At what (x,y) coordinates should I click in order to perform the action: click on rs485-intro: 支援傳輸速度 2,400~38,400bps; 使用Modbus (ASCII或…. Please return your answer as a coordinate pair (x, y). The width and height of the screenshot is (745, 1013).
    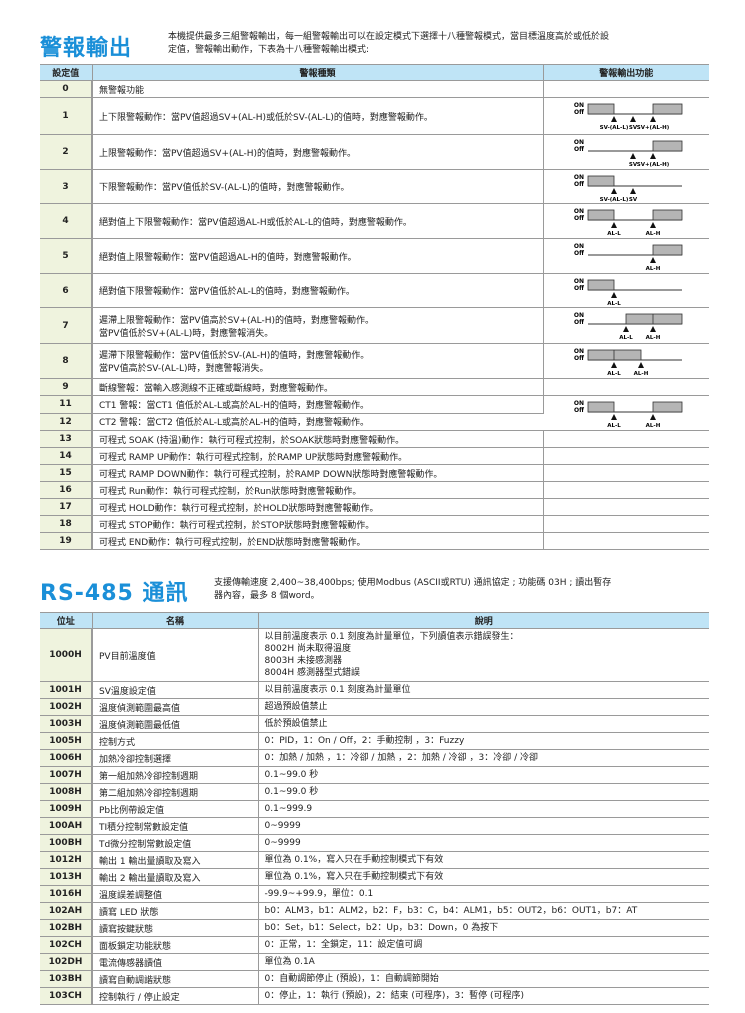
    Looking at the image, I should click on (412, 590).